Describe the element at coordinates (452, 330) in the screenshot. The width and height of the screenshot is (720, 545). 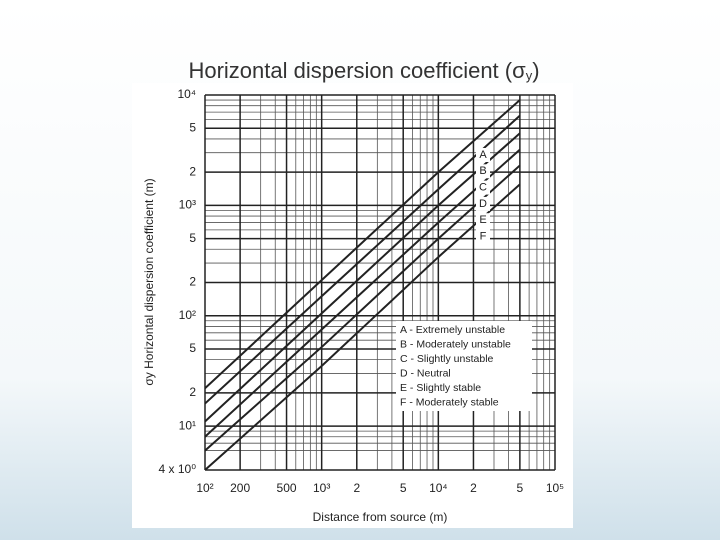
I see `legend-entry: A - Extremely unstable` at that location.